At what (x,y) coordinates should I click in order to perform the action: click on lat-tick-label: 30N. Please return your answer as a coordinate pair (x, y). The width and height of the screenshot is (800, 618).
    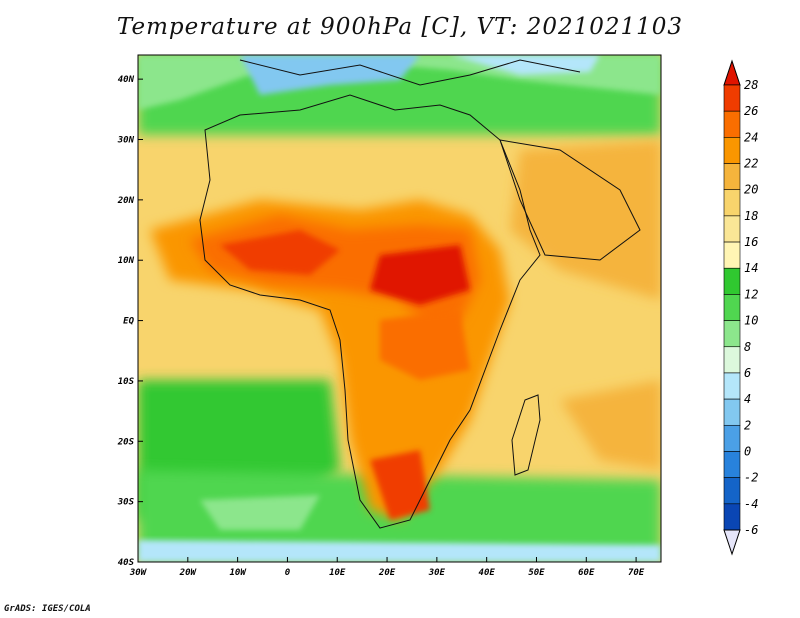
    Looking at the image, I should click on (126, 141).